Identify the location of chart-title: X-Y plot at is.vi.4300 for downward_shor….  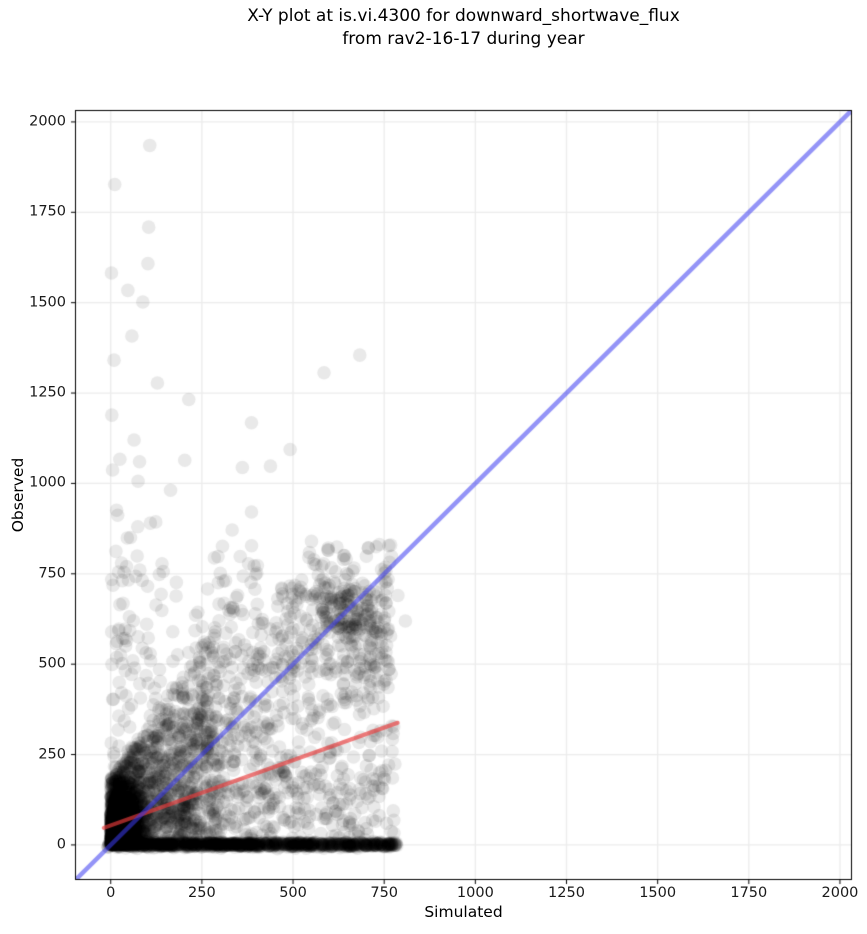
(463, 27).